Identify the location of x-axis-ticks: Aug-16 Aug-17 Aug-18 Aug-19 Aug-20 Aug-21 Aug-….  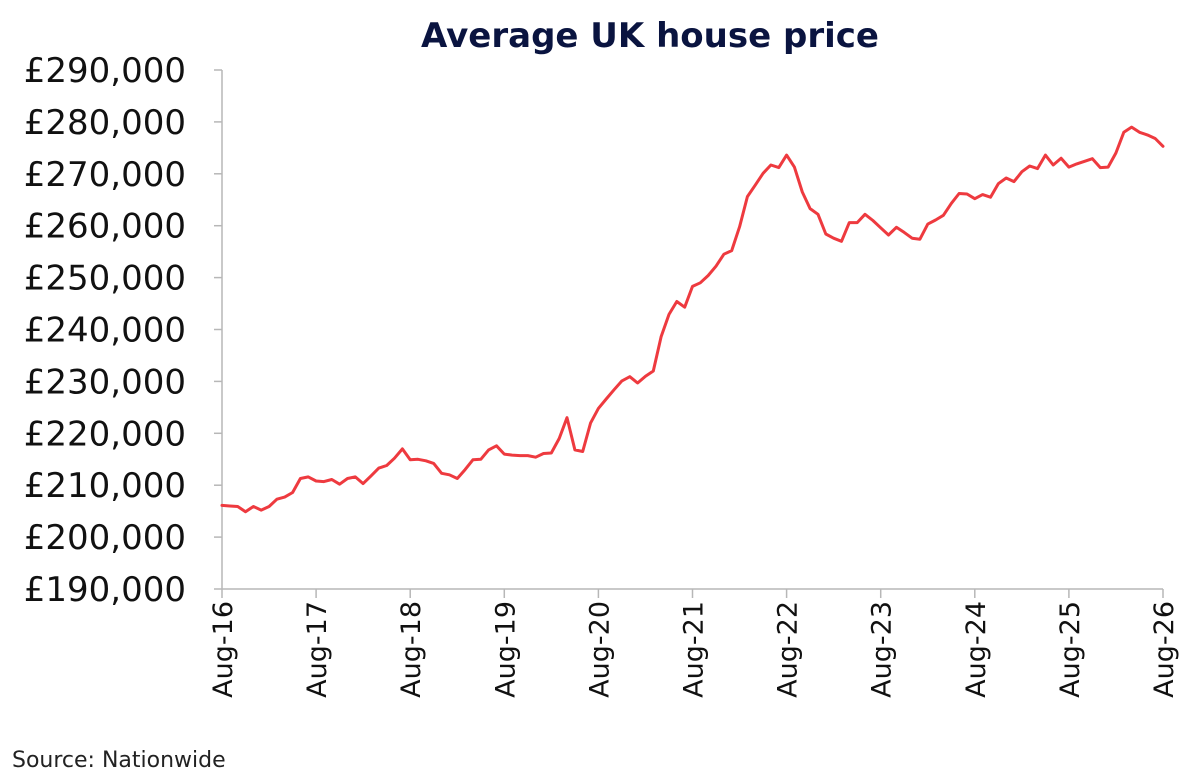
(694, 643).